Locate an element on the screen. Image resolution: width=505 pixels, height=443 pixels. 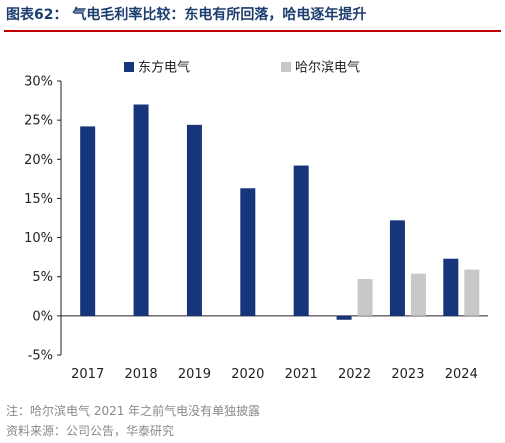
y-tick-label: 30% is located at coordinates (38, 82).